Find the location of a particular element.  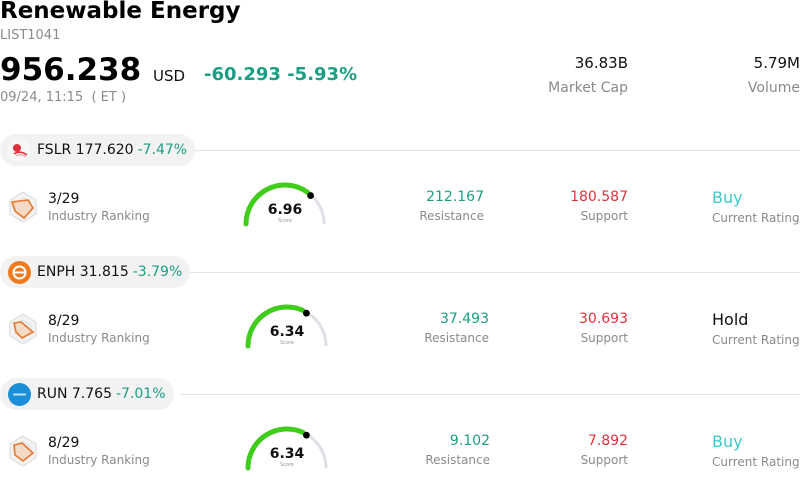

market-cap-label: Market Cap is located at coordinates (588, 88).